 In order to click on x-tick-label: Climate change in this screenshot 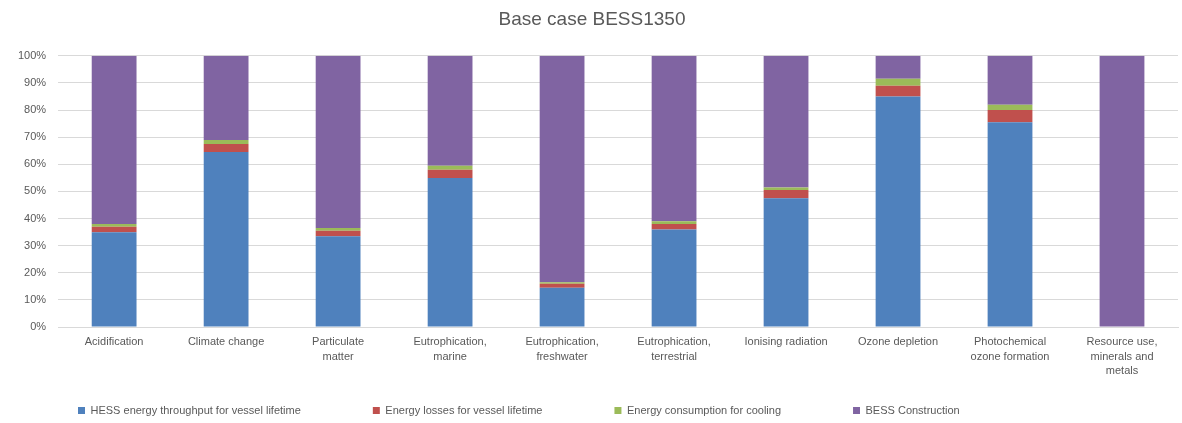, I will do `click(226, 341)`.